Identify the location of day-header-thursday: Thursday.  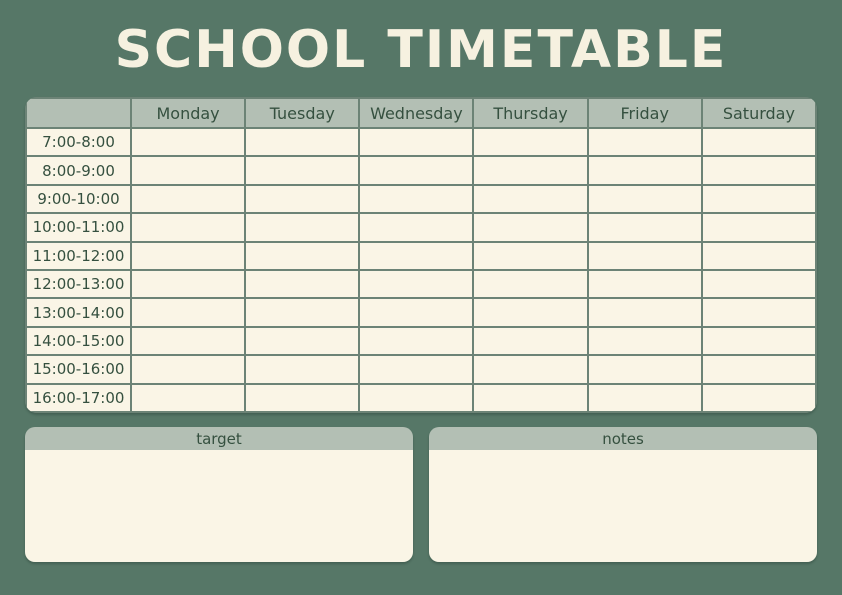
(530, 113).